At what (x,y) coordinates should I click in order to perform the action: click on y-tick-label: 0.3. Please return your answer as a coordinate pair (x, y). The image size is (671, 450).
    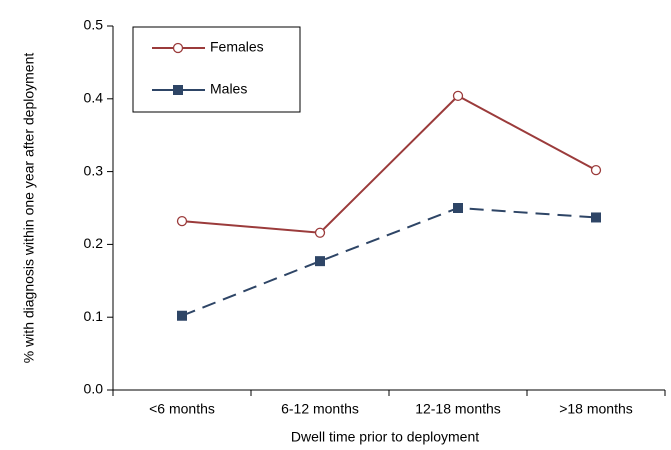
    Looking at the image, I should click on (94, 170).